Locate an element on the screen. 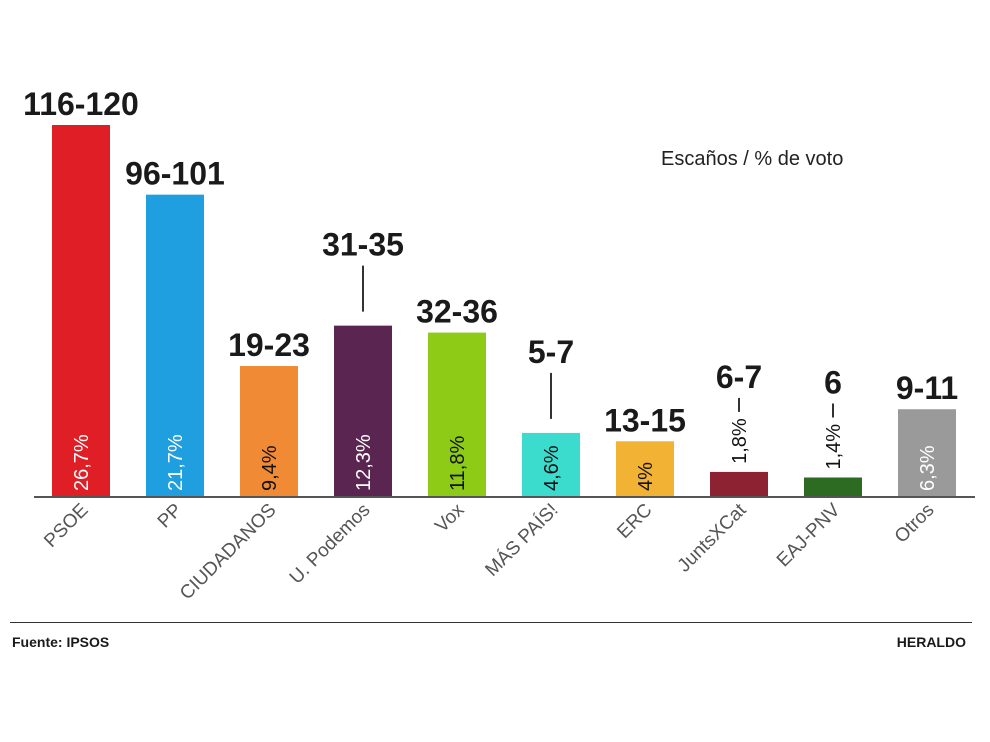 This screenshot has width=990, height=742. source-label: Fuente: IPSOS is located at coordinates (61, 642).